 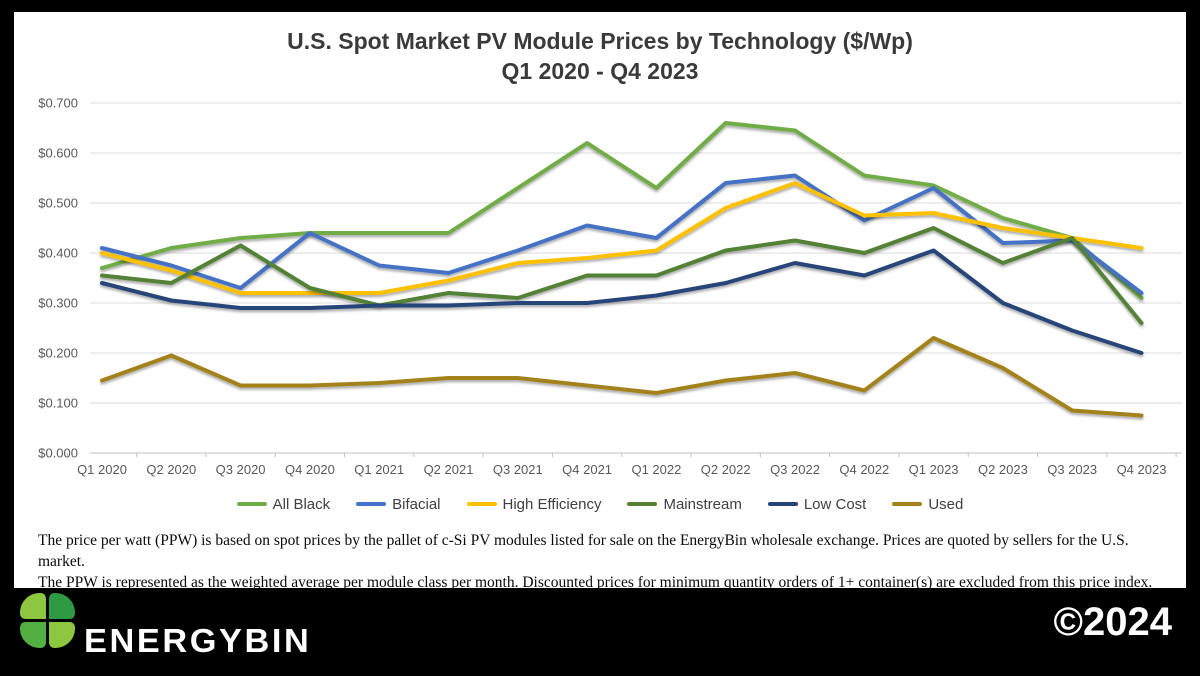 I want to click on series-line-mainstream, so click(x=622, y=275).